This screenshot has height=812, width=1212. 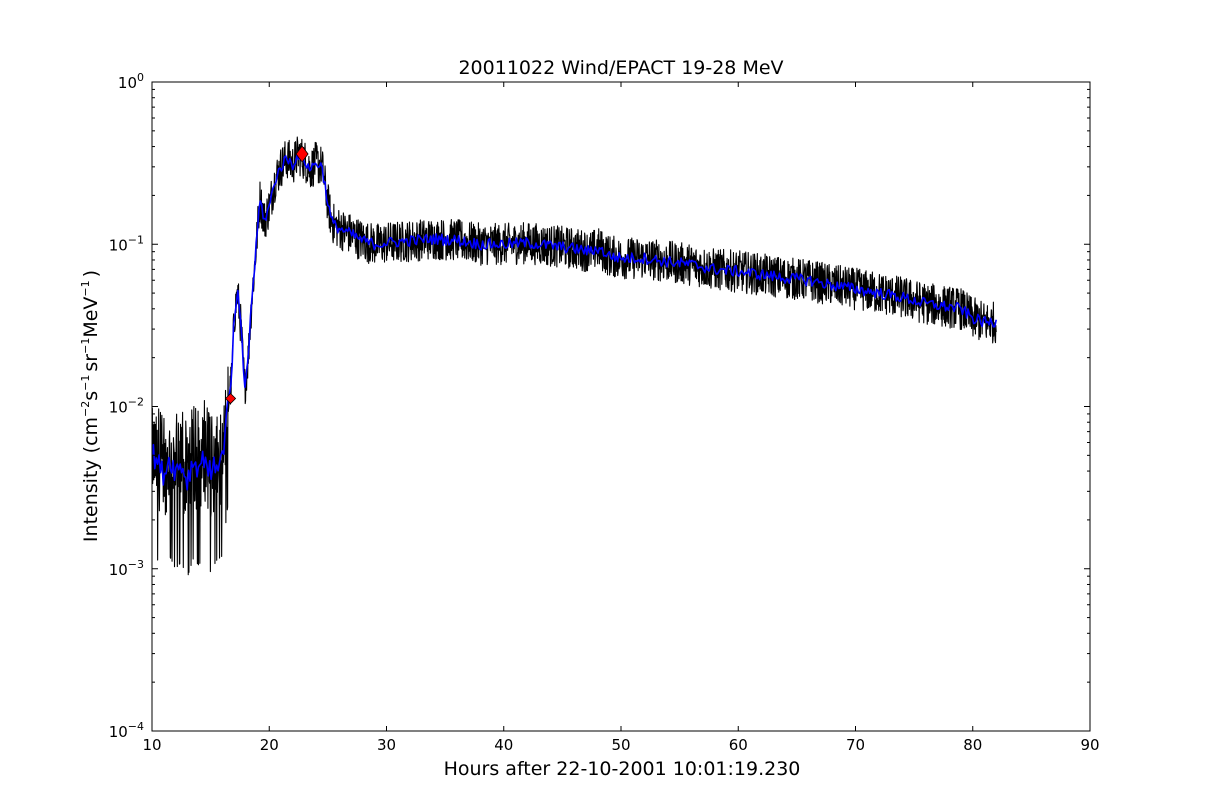 I want to click on y-tick-label: 10⁻³, so click(x=126, y=568).